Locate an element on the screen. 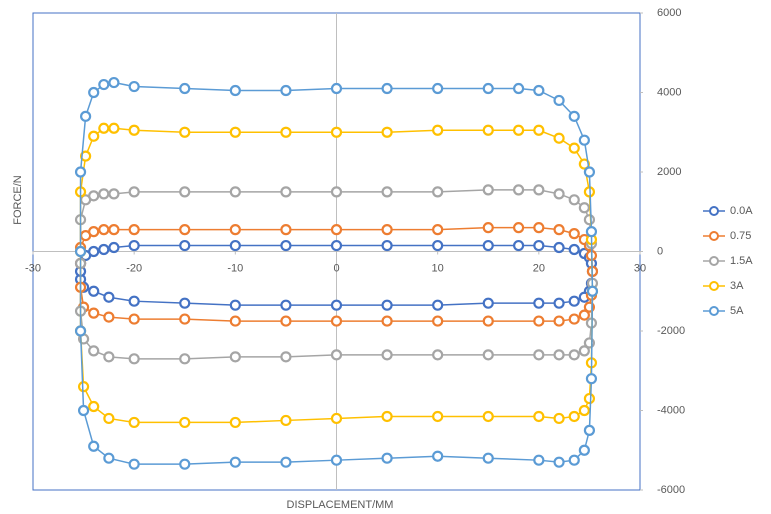 This screenshot has height=514, width=771. y-tick-label: 6000 is located at coordinates (669, 13).